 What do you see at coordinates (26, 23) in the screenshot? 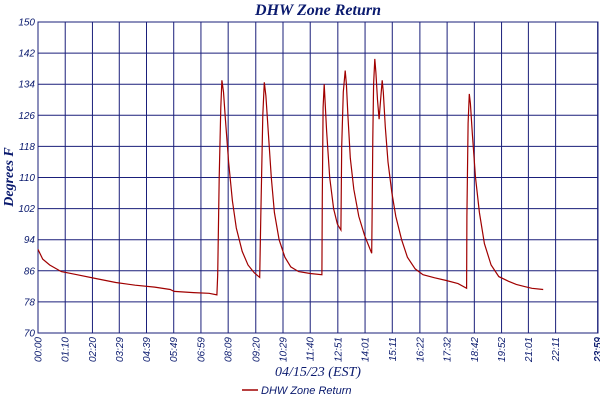
I see `y-tick-label: 150` at bounding box center [26, 23].